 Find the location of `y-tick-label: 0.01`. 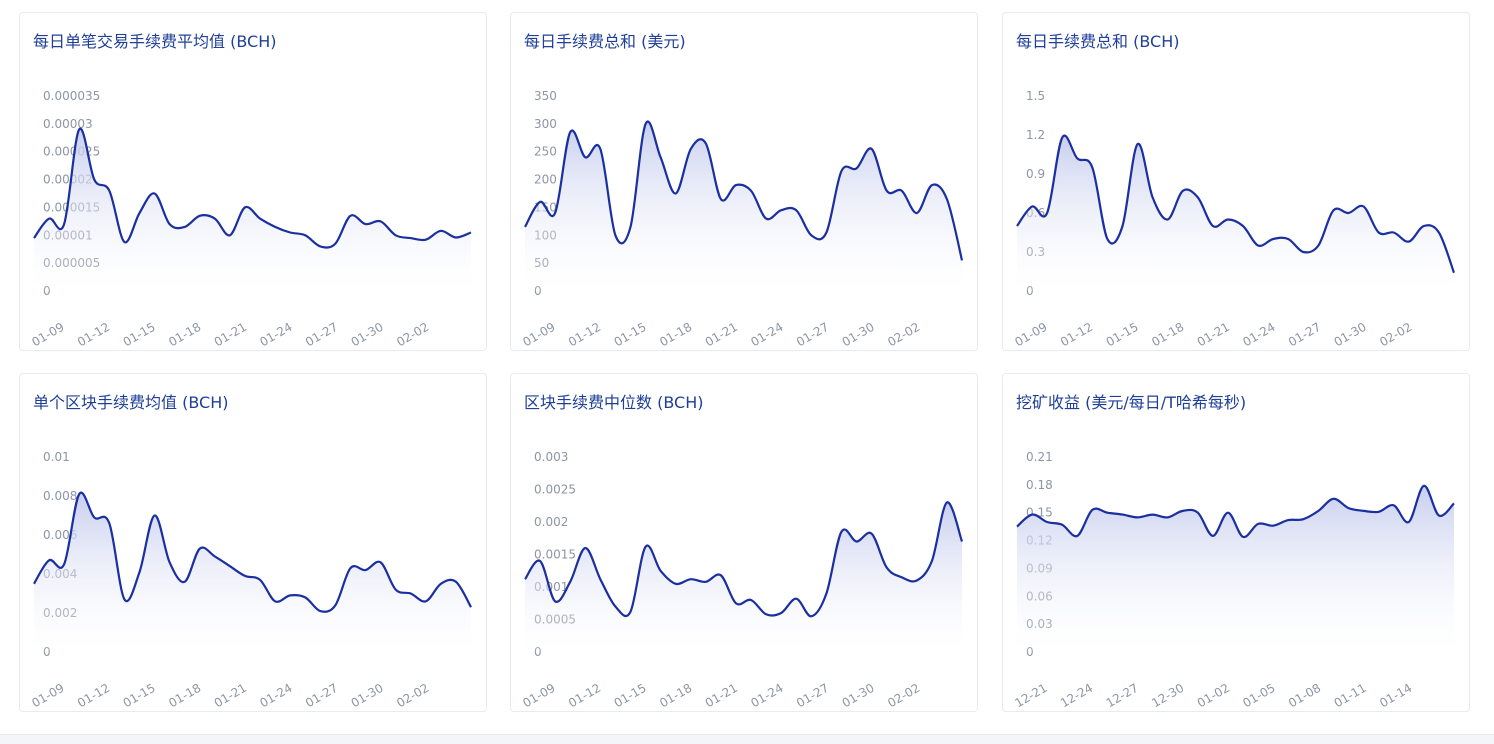

y-tick-label: 0.01 is located at coordinates (56, 457).